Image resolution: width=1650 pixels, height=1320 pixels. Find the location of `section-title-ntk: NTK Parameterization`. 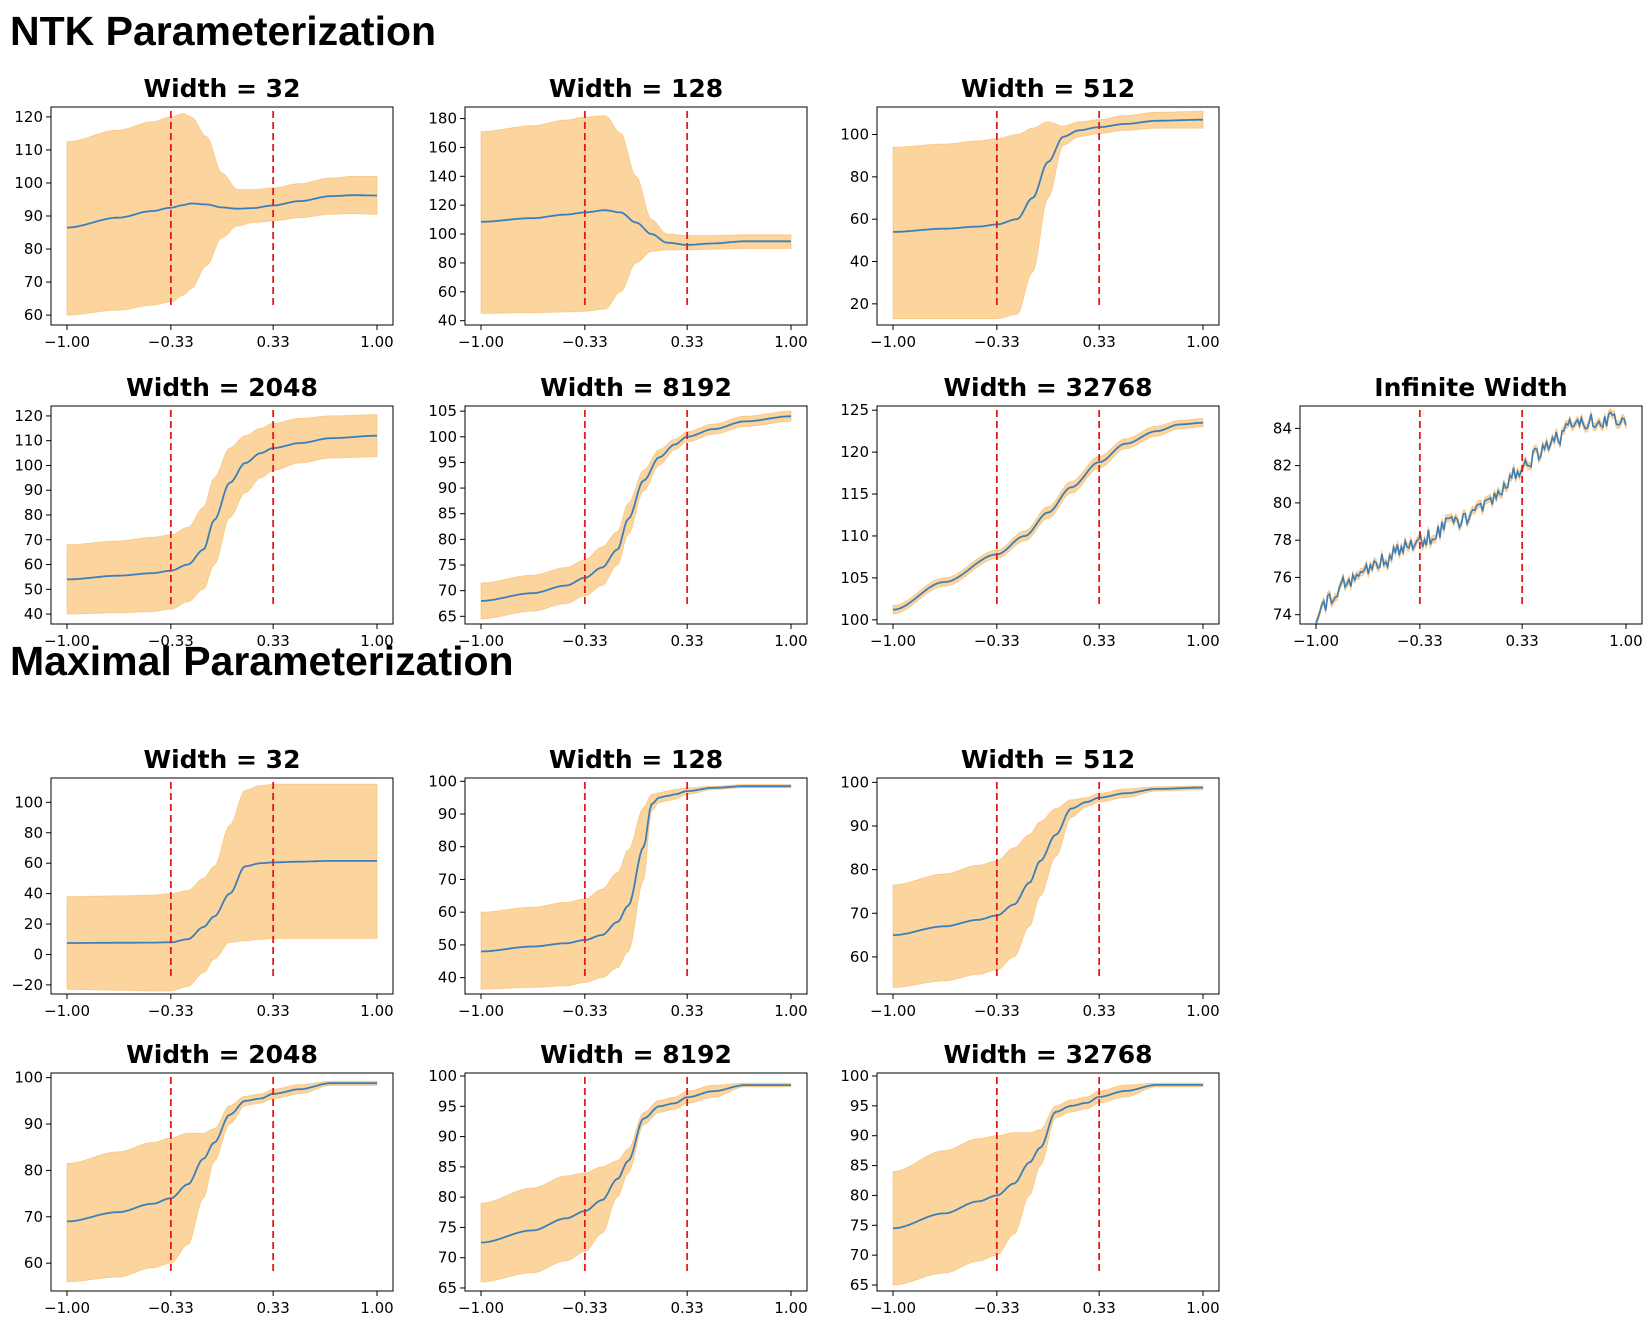

section-title-ntk: NTK Parameterization is located at coordinates (223, 31).